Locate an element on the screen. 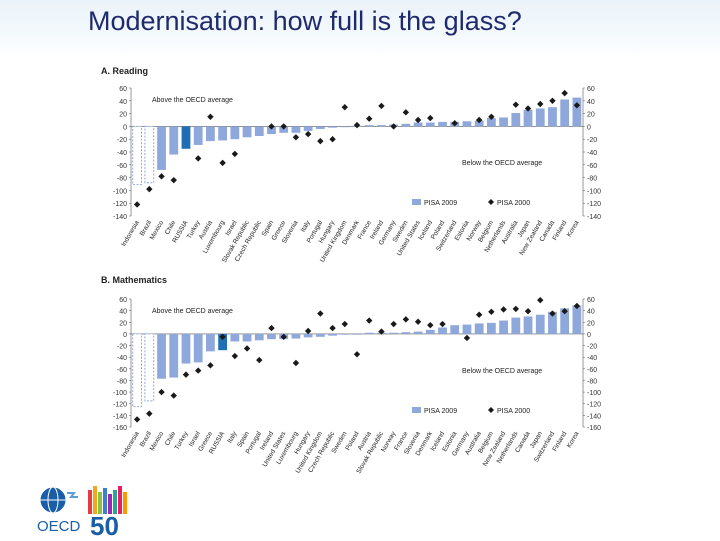 This screenshot has height=541, width=720. legend-marker-2000 is located at coordinates (491, 410).